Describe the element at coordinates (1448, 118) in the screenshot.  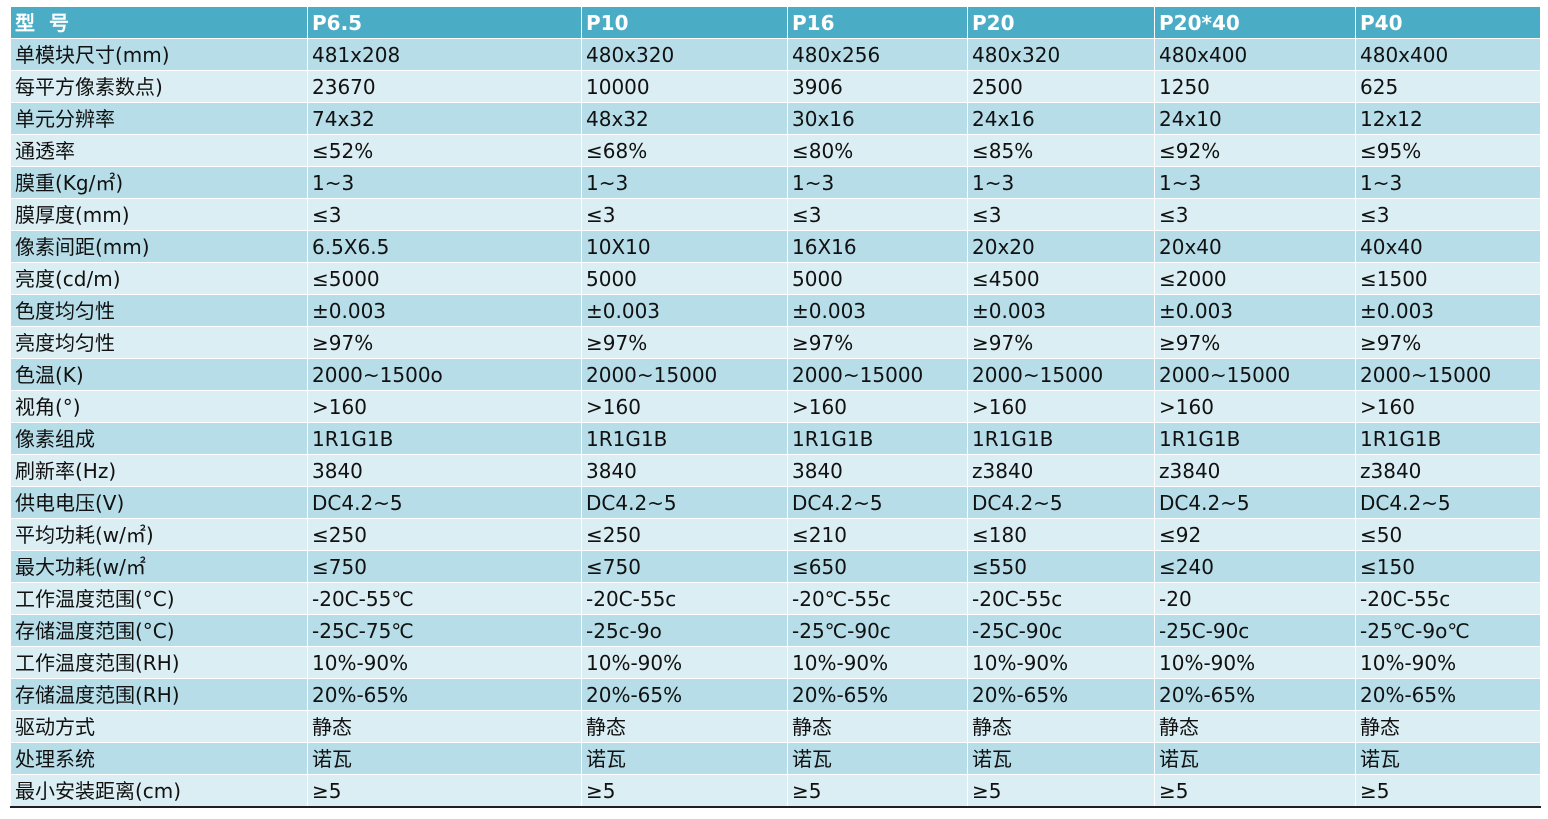
I see `value-cell: 12x12` at that location.